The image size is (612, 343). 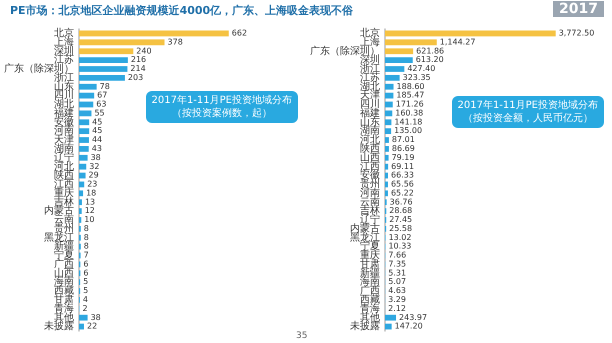 I want to click on data-label: 67, so click(x=102, y=95).